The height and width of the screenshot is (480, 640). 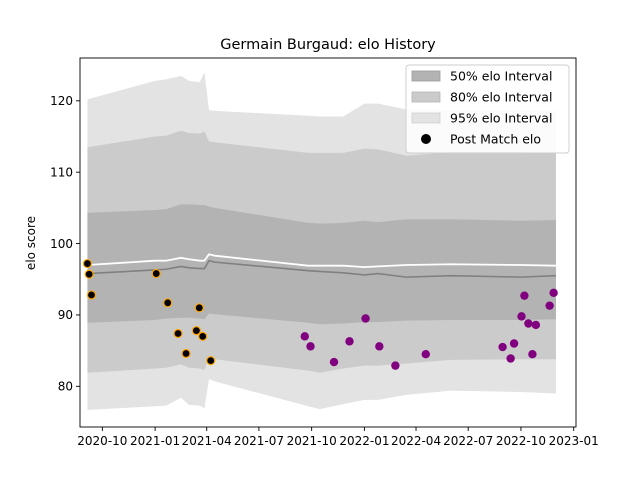 What do you see at coordinates (426, 139) in the screenshot?
I see `legend-marker-post-match` at bounding box center [426, 139].